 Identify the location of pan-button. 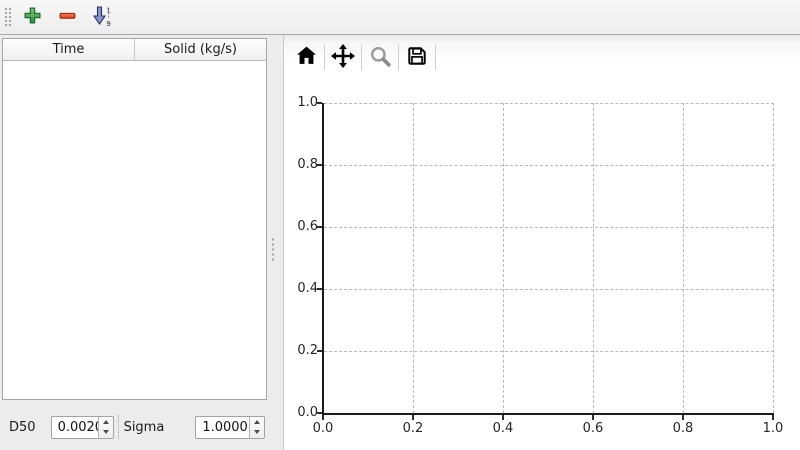
(343, 57).